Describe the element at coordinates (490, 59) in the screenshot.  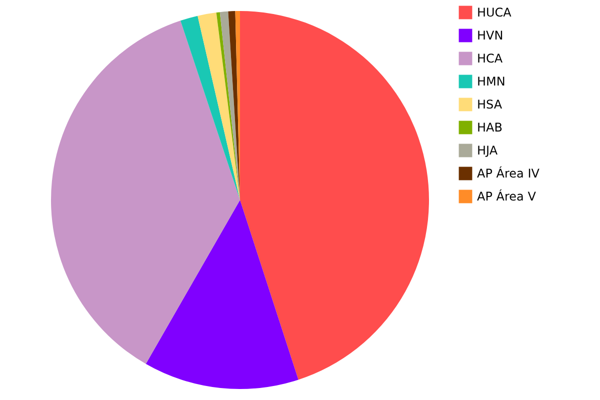
I see `legend-label: HCA` at that location.